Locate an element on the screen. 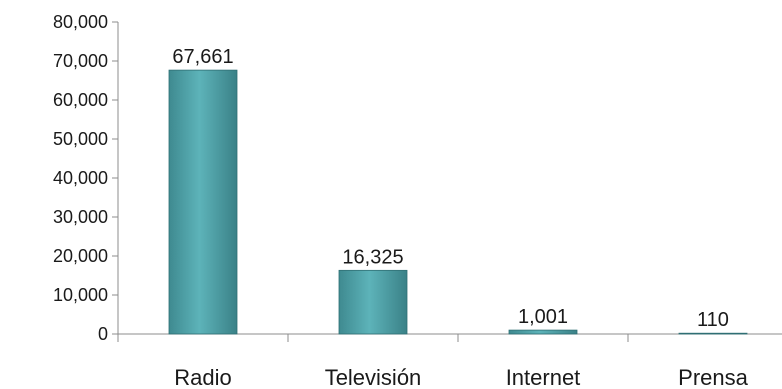 The width and height of the screenshot is (782, 389). y-tick-label: 50,000 is located at coordinates (80, 139).